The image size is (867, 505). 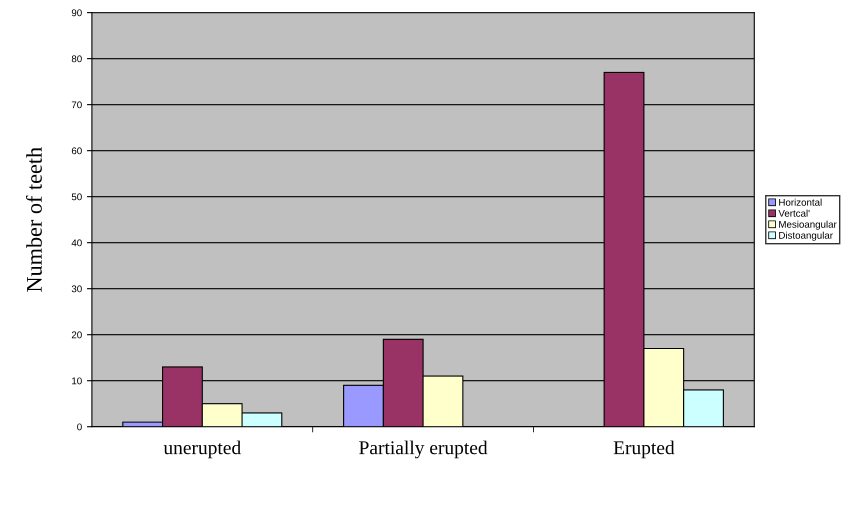 What do you see at coordinates (77, 58) in the screenshot?
I see `y-tick-label: 80` at bounding box center [77, 58].